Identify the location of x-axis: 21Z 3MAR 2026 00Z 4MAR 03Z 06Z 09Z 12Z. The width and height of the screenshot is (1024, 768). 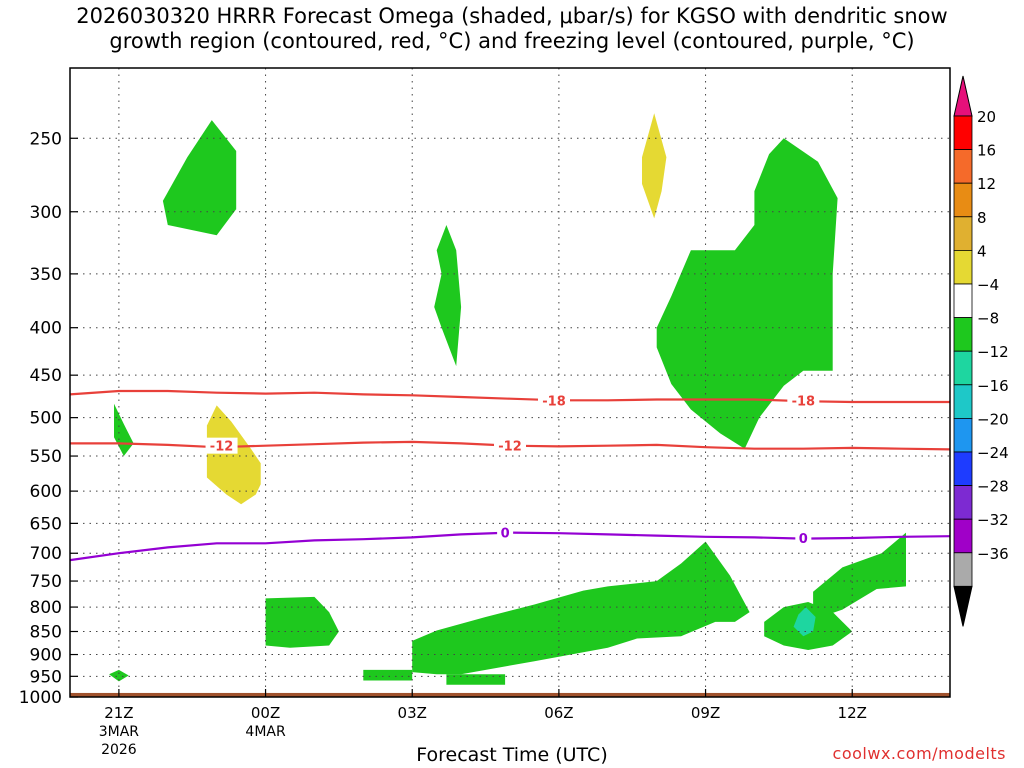
(483, 723).